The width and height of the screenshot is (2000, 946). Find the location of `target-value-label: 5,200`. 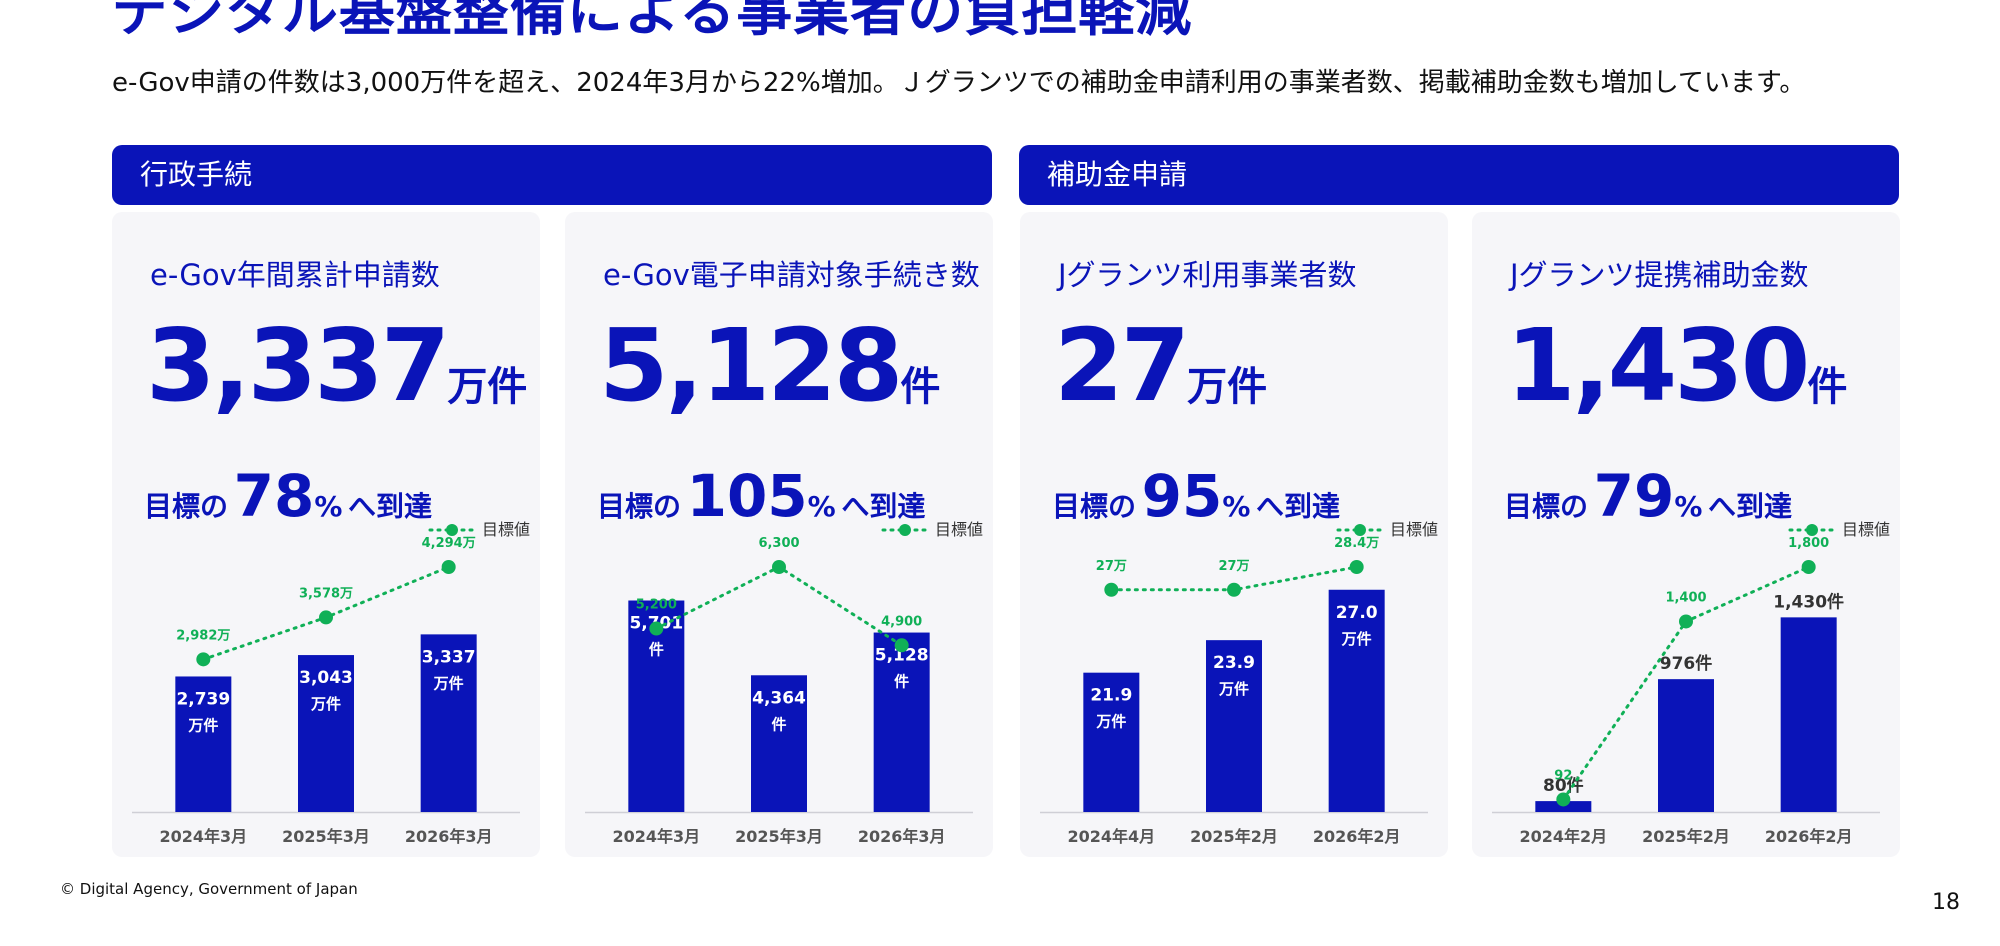

target-value-label: 5,200 is located at coordinates (656, 605).